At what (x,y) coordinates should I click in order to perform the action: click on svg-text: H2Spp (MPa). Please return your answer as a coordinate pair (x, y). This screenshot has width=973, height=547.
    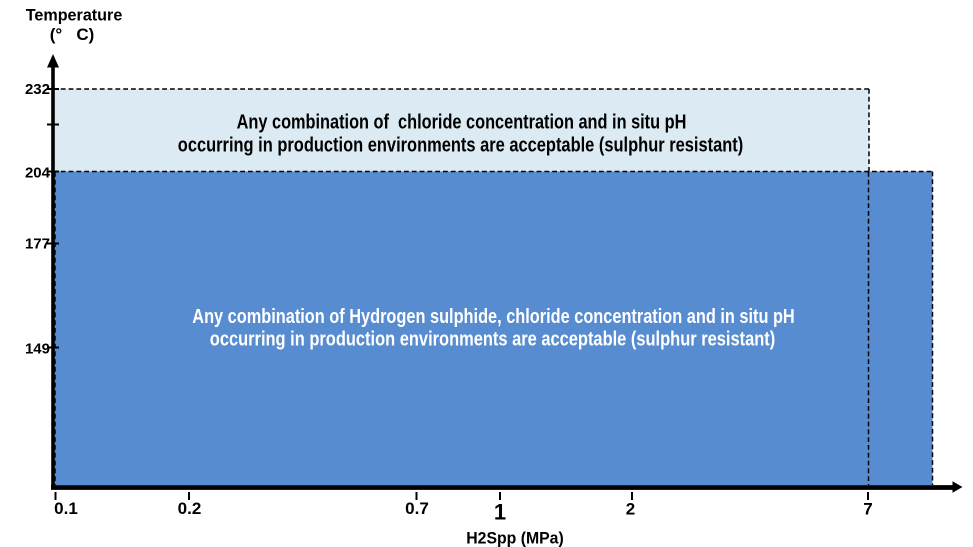
    Looking at the image, I should click on (514, 538).